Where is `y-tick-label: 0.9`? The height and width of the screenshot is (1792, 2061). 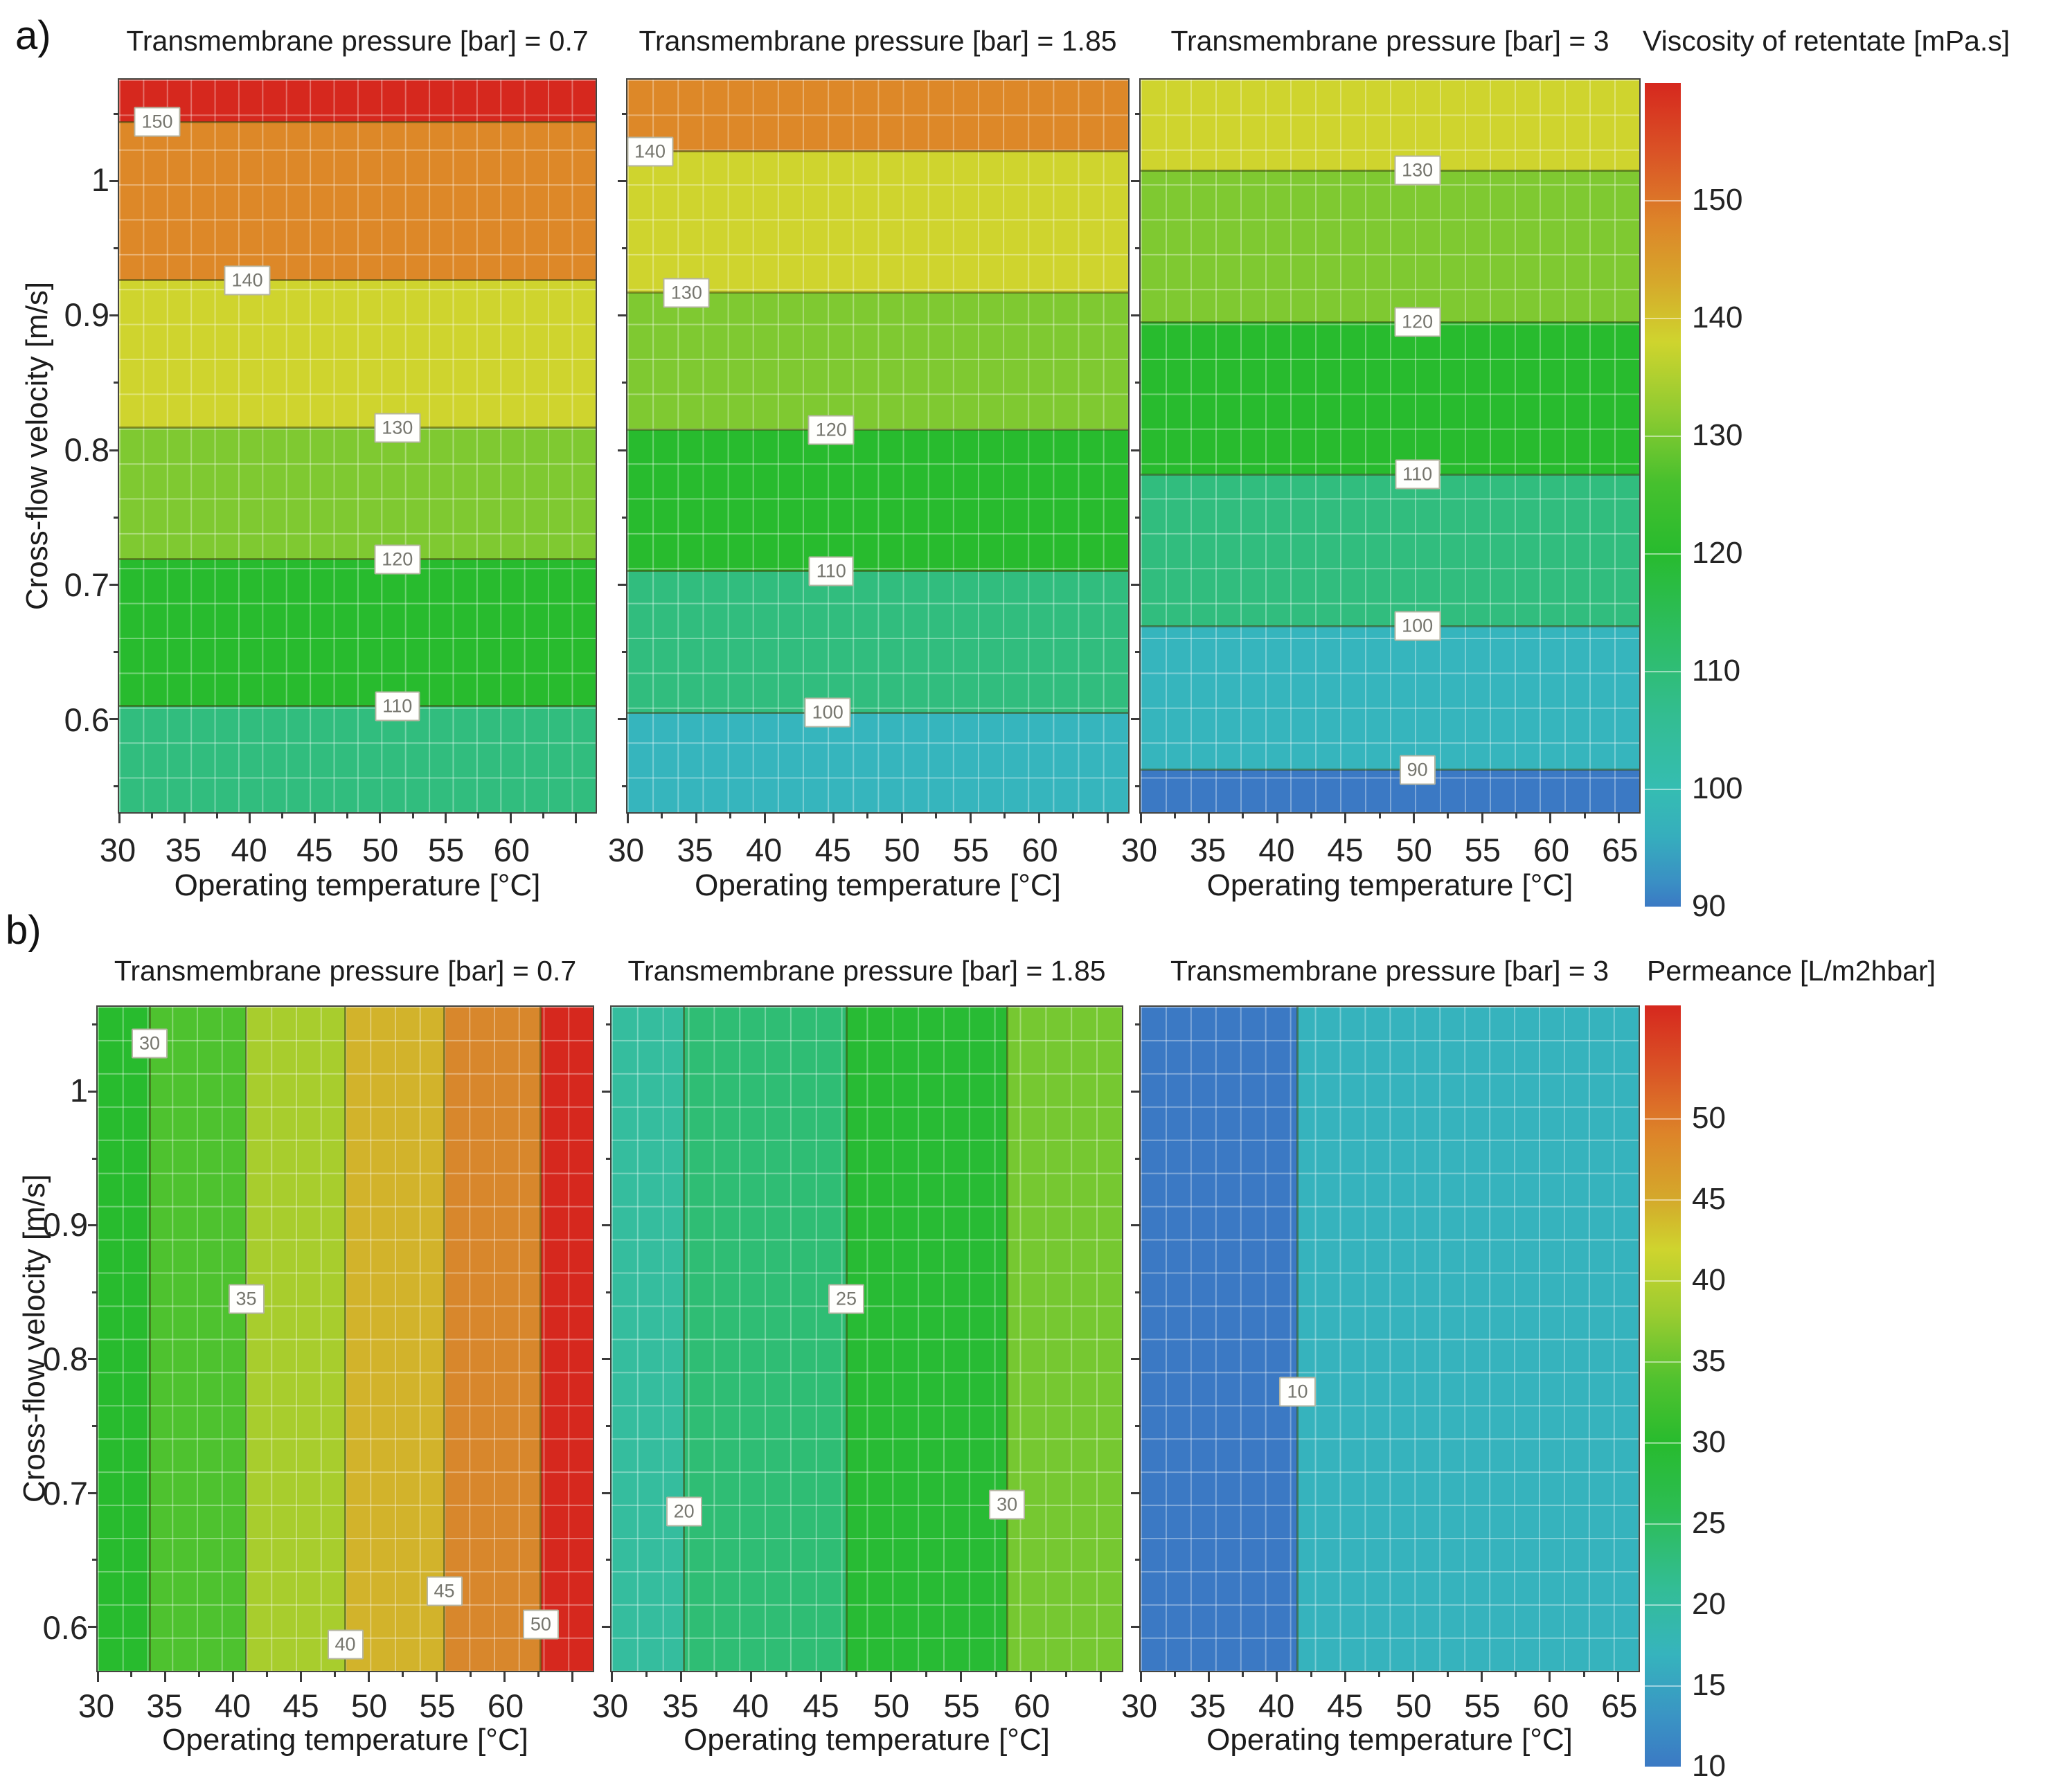
y-tick-label: 0.9 is located at coordinates (86, 315).